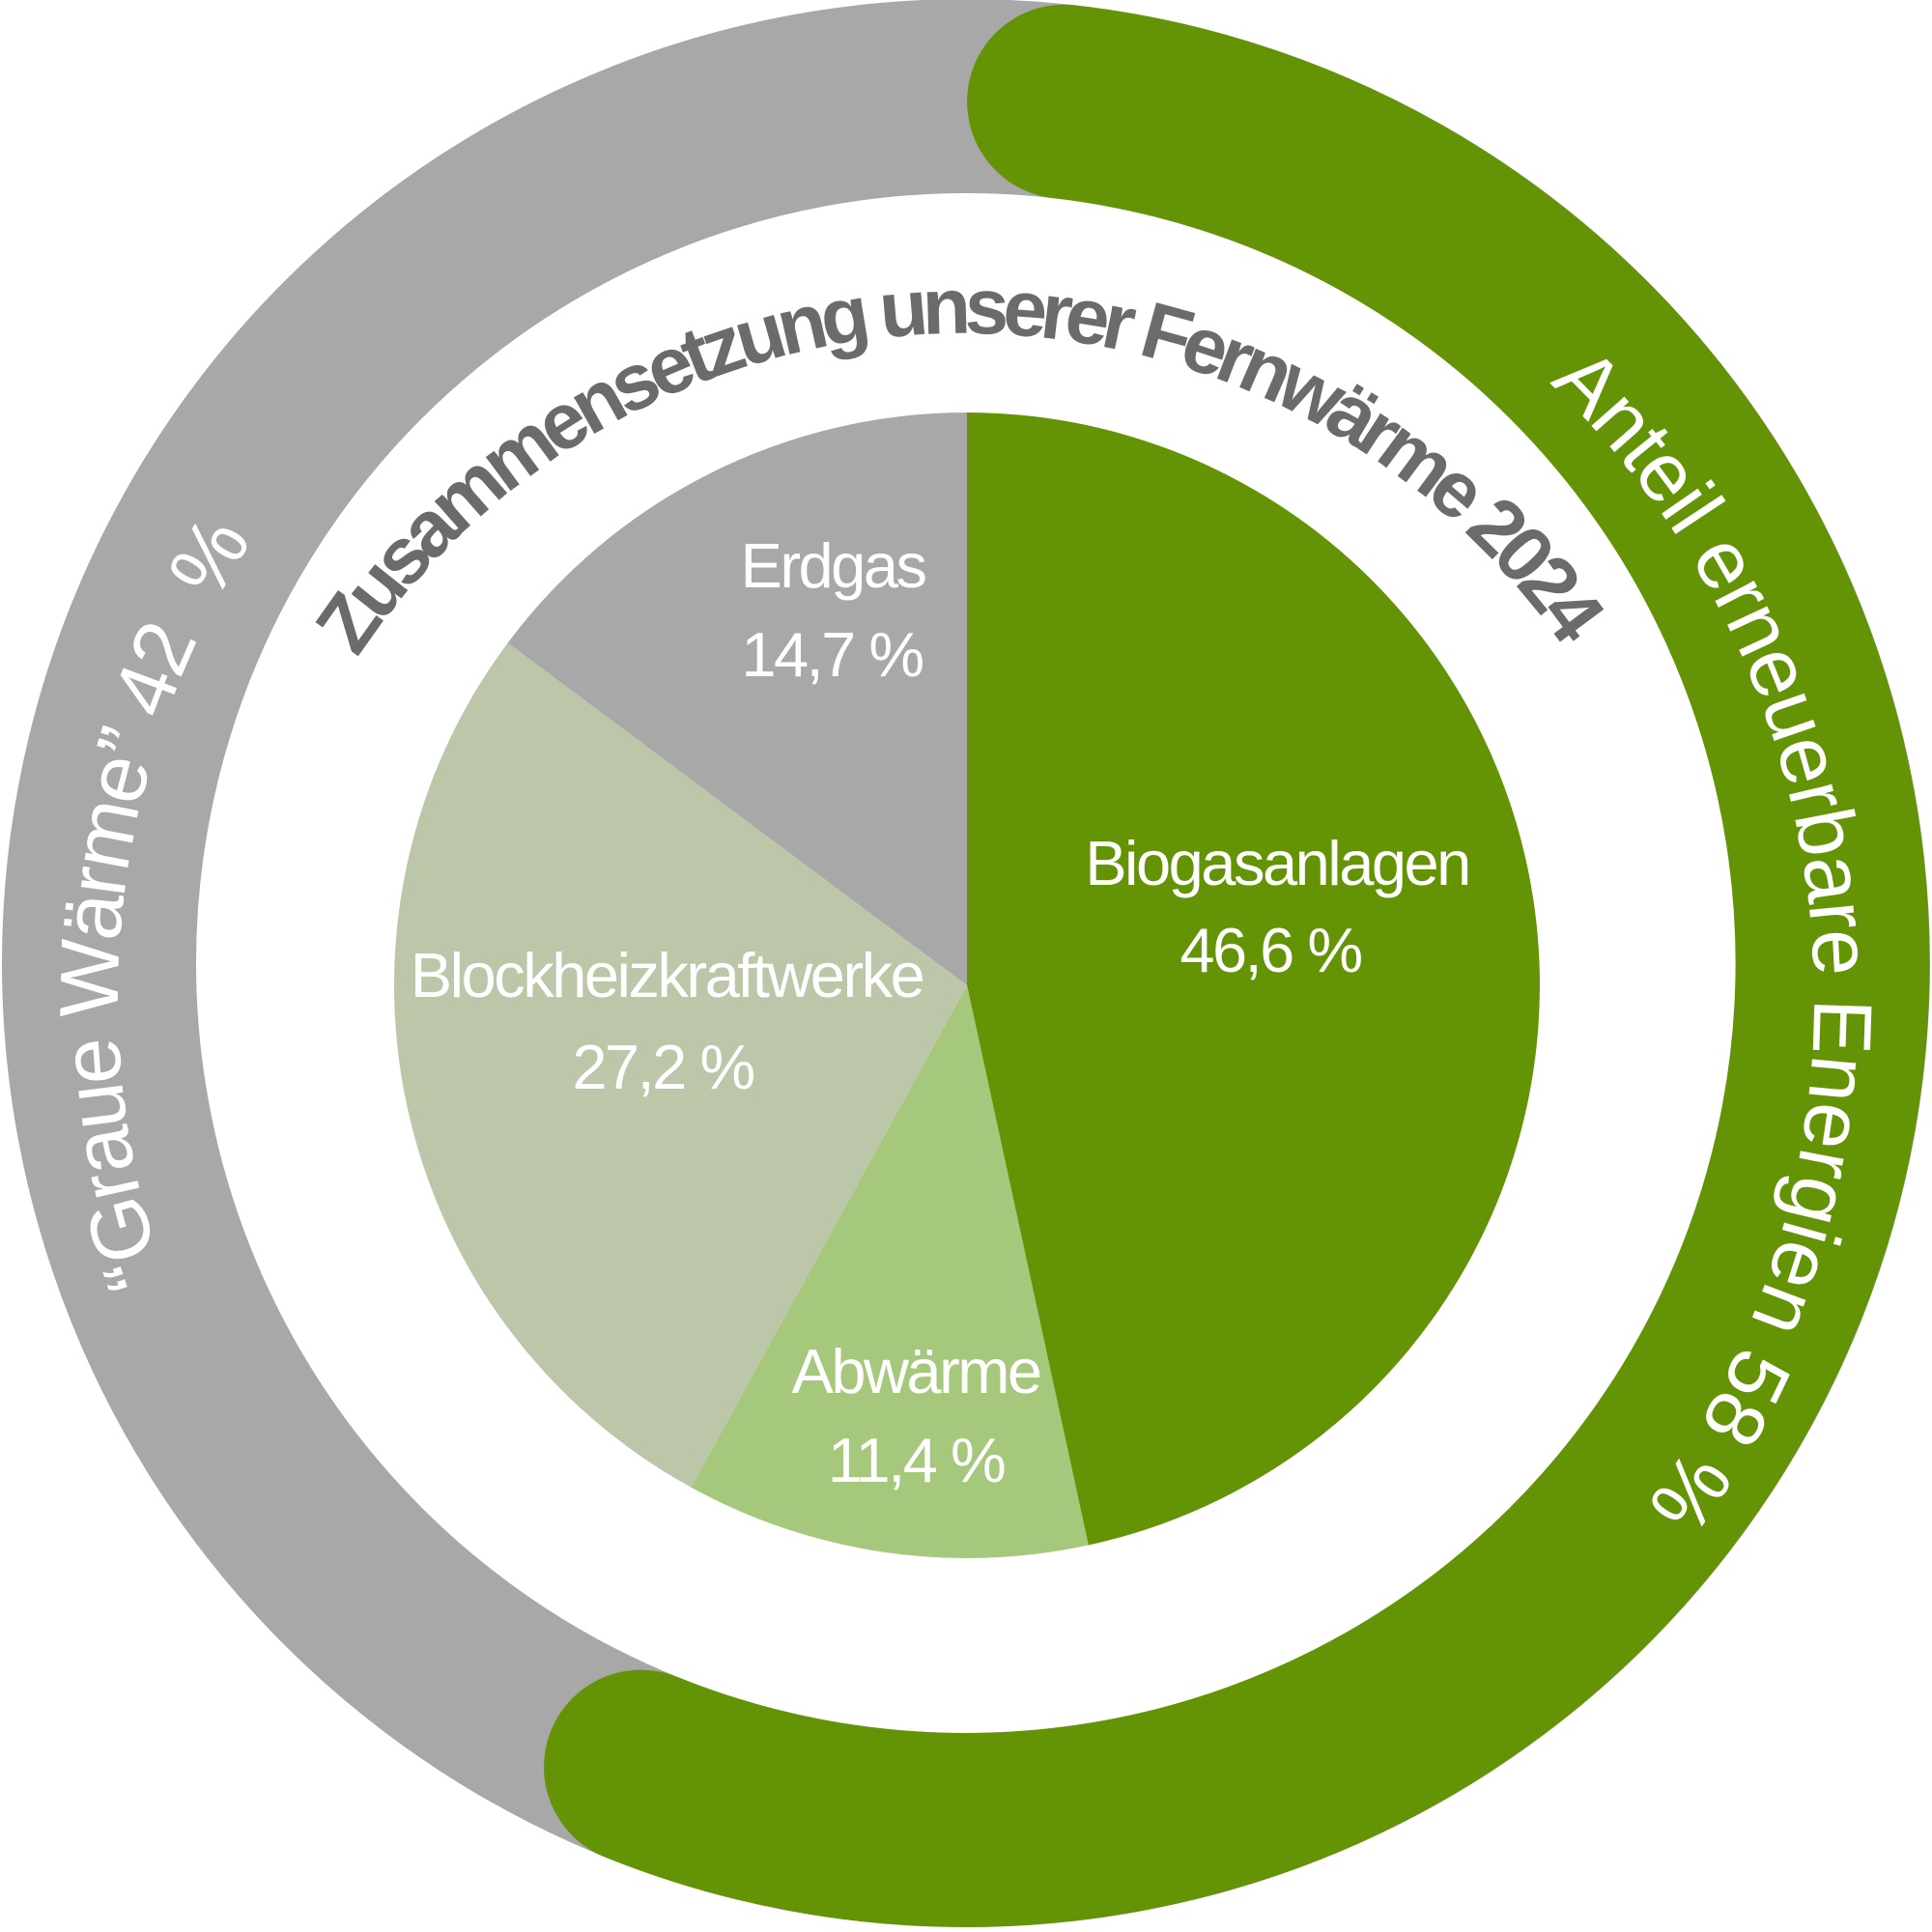 The image size is (1932, 1932). Describe the element at coordinates (662, 1067) in the screenshot. I see `svg-text: 27,2 %` at that location.